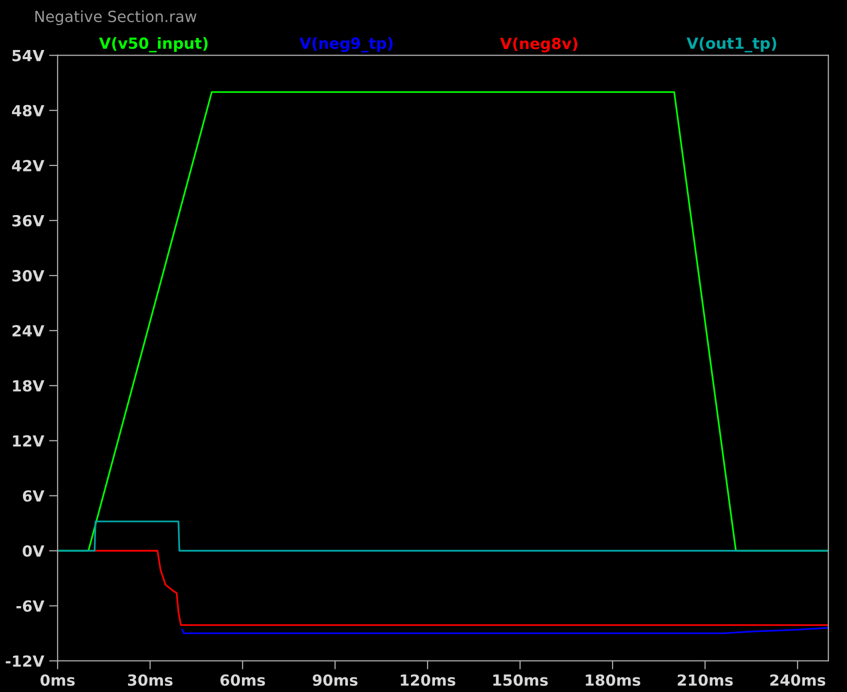  What do you see at coordinates (150, 680) in the screenshot?
I see `x-tick-label: 30ms` at bounding box center [150, 680].